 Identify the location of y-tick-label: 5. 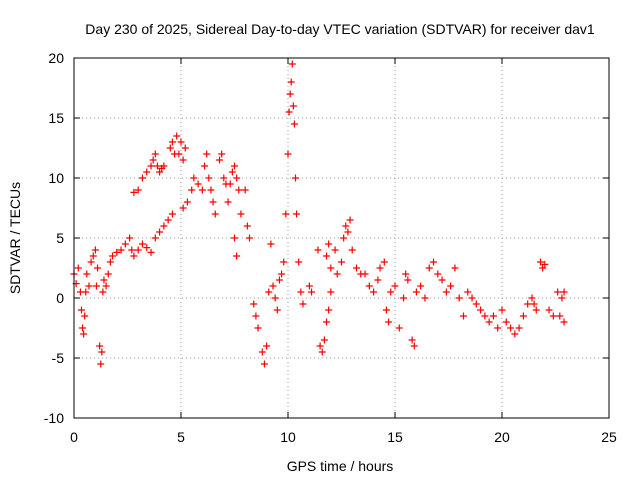
(60, 238).